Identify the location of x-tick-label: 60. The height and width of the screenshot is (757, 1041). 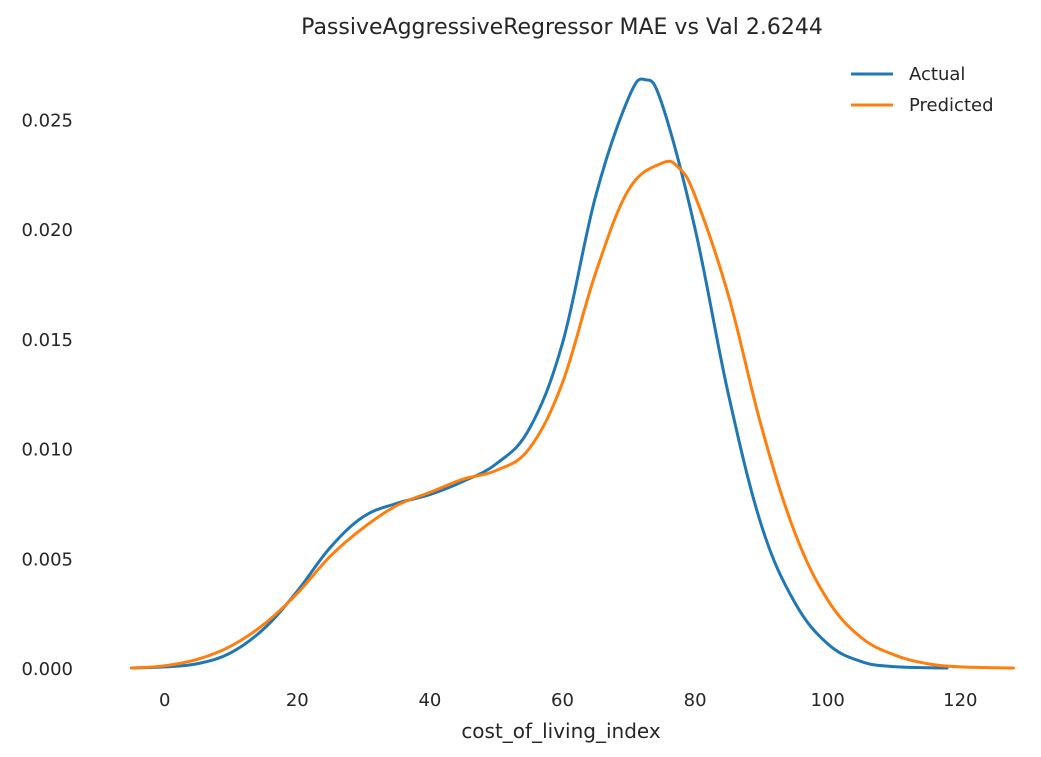
(562, 700).